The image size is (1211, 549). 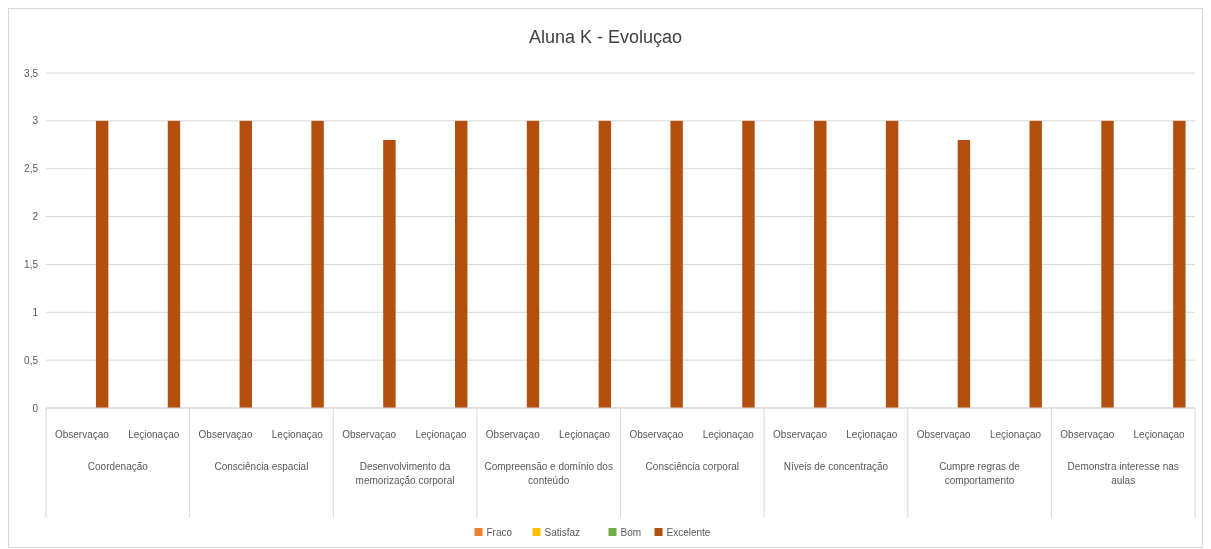 What do you see at coordinates (35, 121) in the screenshot?
I see `y-tick-label: 3` at bounding box center [35, 121].